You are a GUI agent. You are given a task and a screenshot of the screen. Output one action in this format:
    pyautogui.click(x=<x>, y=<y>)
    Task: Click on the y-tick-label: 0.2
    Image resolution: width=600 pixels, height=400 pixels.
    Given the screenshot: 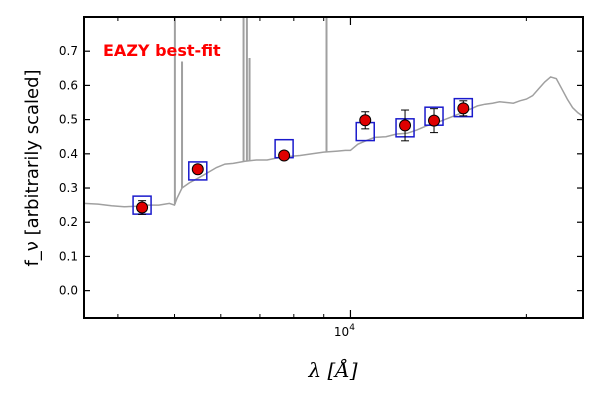 What is the action you would take?
    pyautogui.click(x=68, y=222)
    